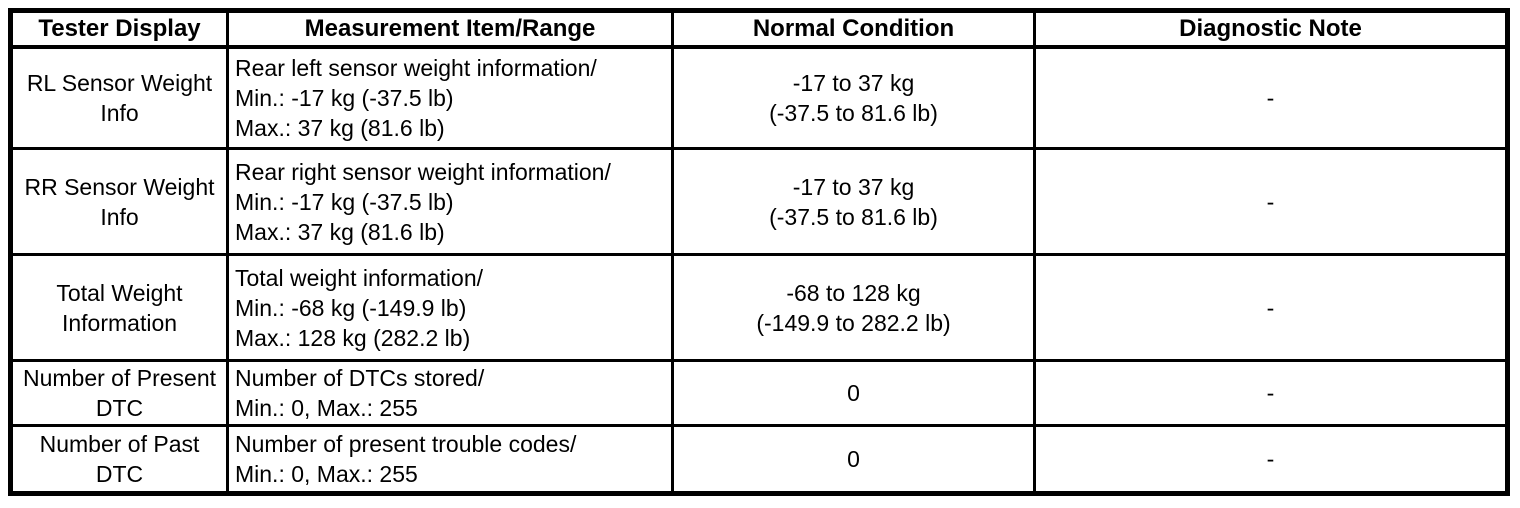 The width and height of the screenshot is (1520, 508). I want to click on cell-tester-display: RL Sensor Weight Info, so click(119, 97).